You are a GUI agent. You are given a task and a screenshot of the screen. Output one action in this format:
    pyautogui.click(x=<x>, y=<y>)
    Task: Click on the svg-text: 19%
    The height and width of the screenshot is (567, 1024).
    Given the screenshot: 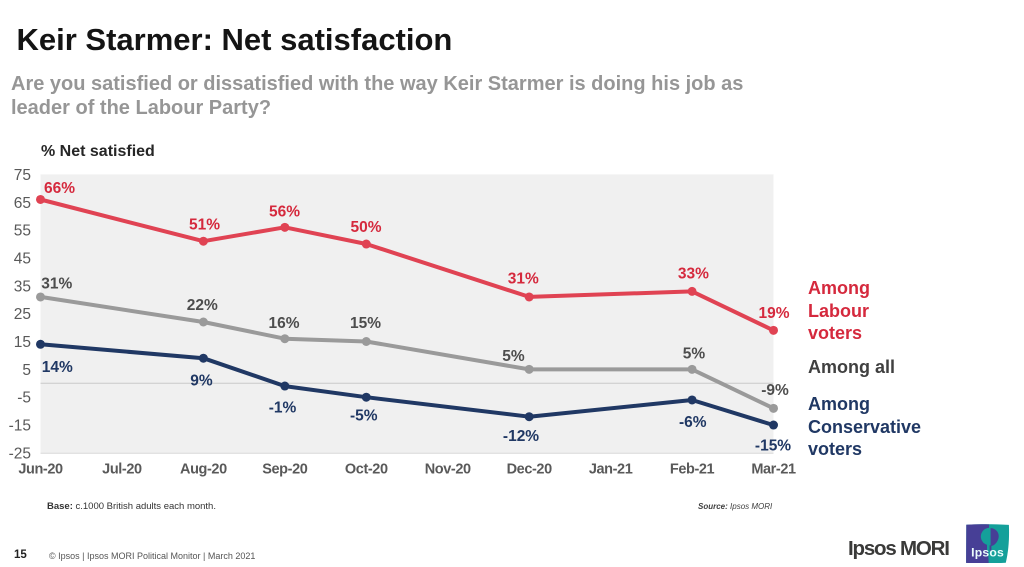 What is the action you would take?
    pyautogui.click(x=773, y=313)
    